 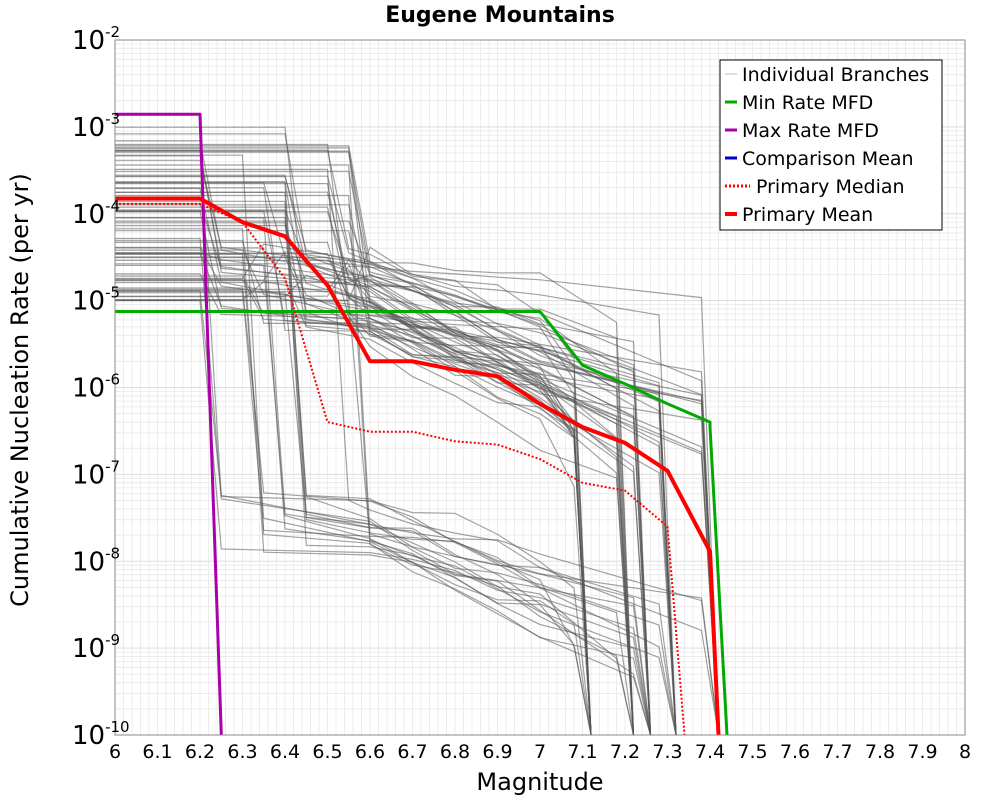 I want to click on x-tick-label: 7.4, so click(x=710, y=752).